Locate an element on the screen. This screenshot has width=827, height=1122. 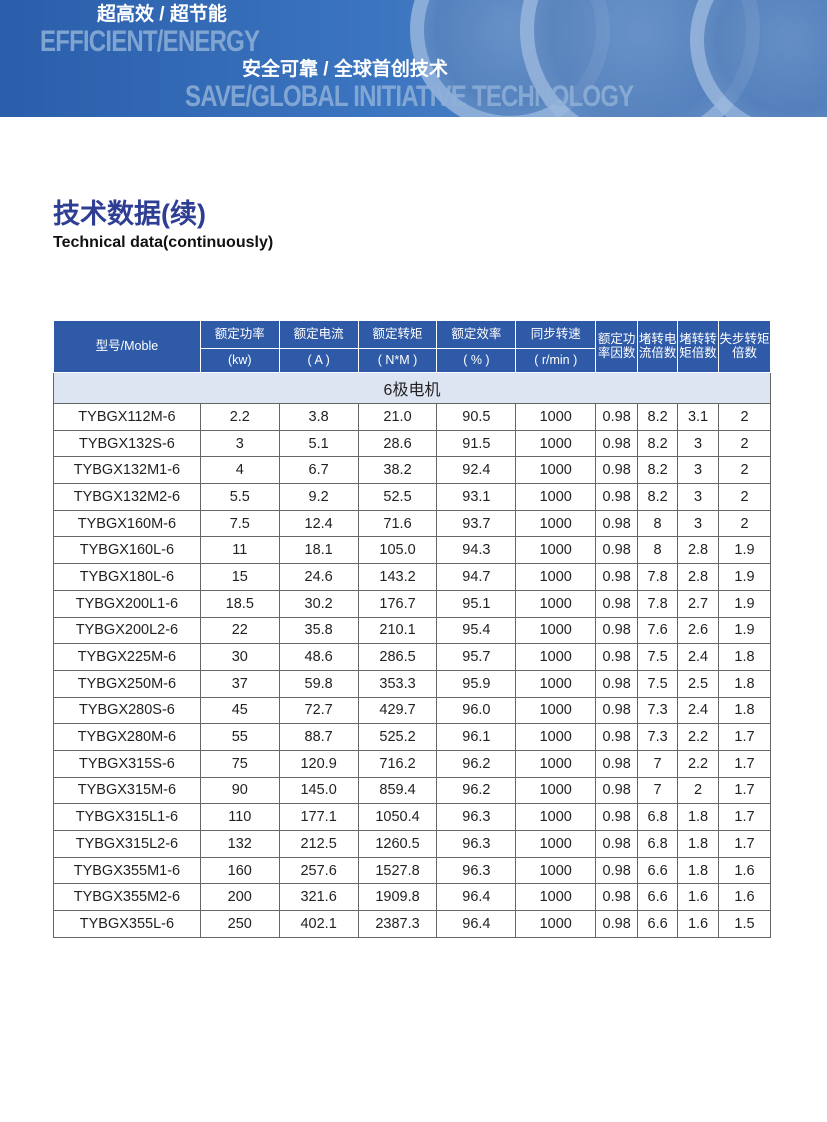
value-cell: 6.8 is located at coordinates (658, 844).